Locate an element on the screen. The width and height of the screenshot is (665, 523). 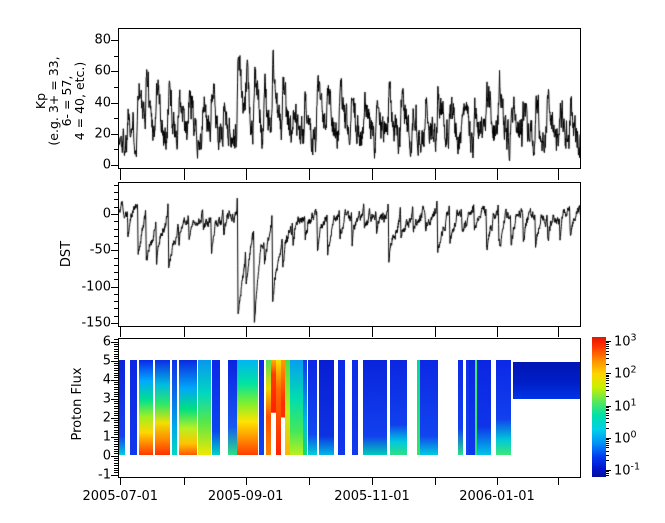
colorbar-major-tick is located at coordinates (608, 406).